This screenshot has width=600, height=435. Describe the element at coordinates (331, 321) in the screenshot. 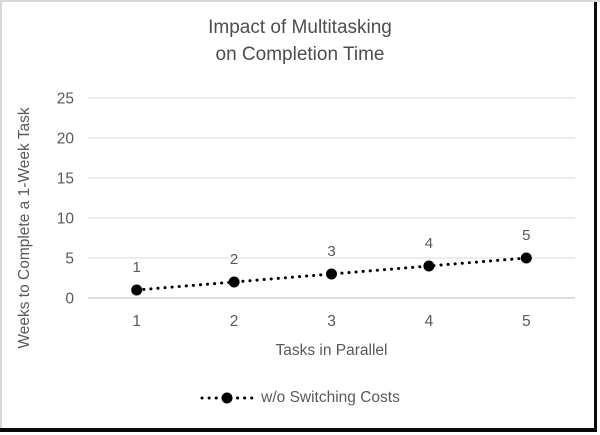

I see `x-tick-label: 3` at that location.